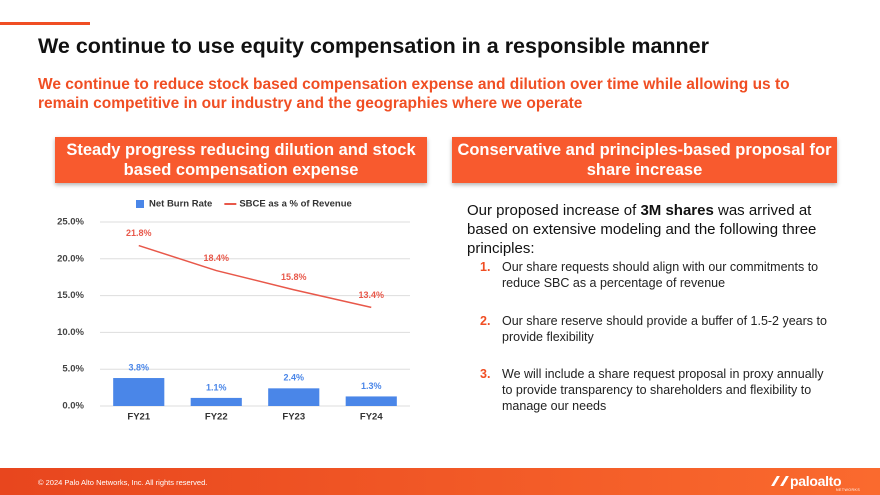  I want to click on y-tick-label: 25.0%, so click(70, 222).